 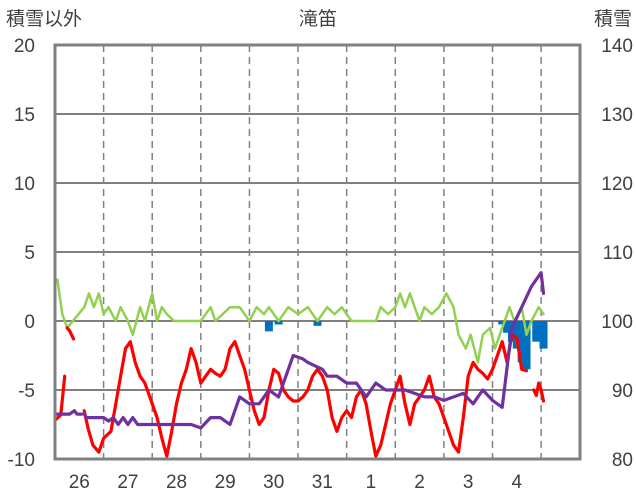 I want to click on x-tick-label: 30, so click(x=273, y=482).